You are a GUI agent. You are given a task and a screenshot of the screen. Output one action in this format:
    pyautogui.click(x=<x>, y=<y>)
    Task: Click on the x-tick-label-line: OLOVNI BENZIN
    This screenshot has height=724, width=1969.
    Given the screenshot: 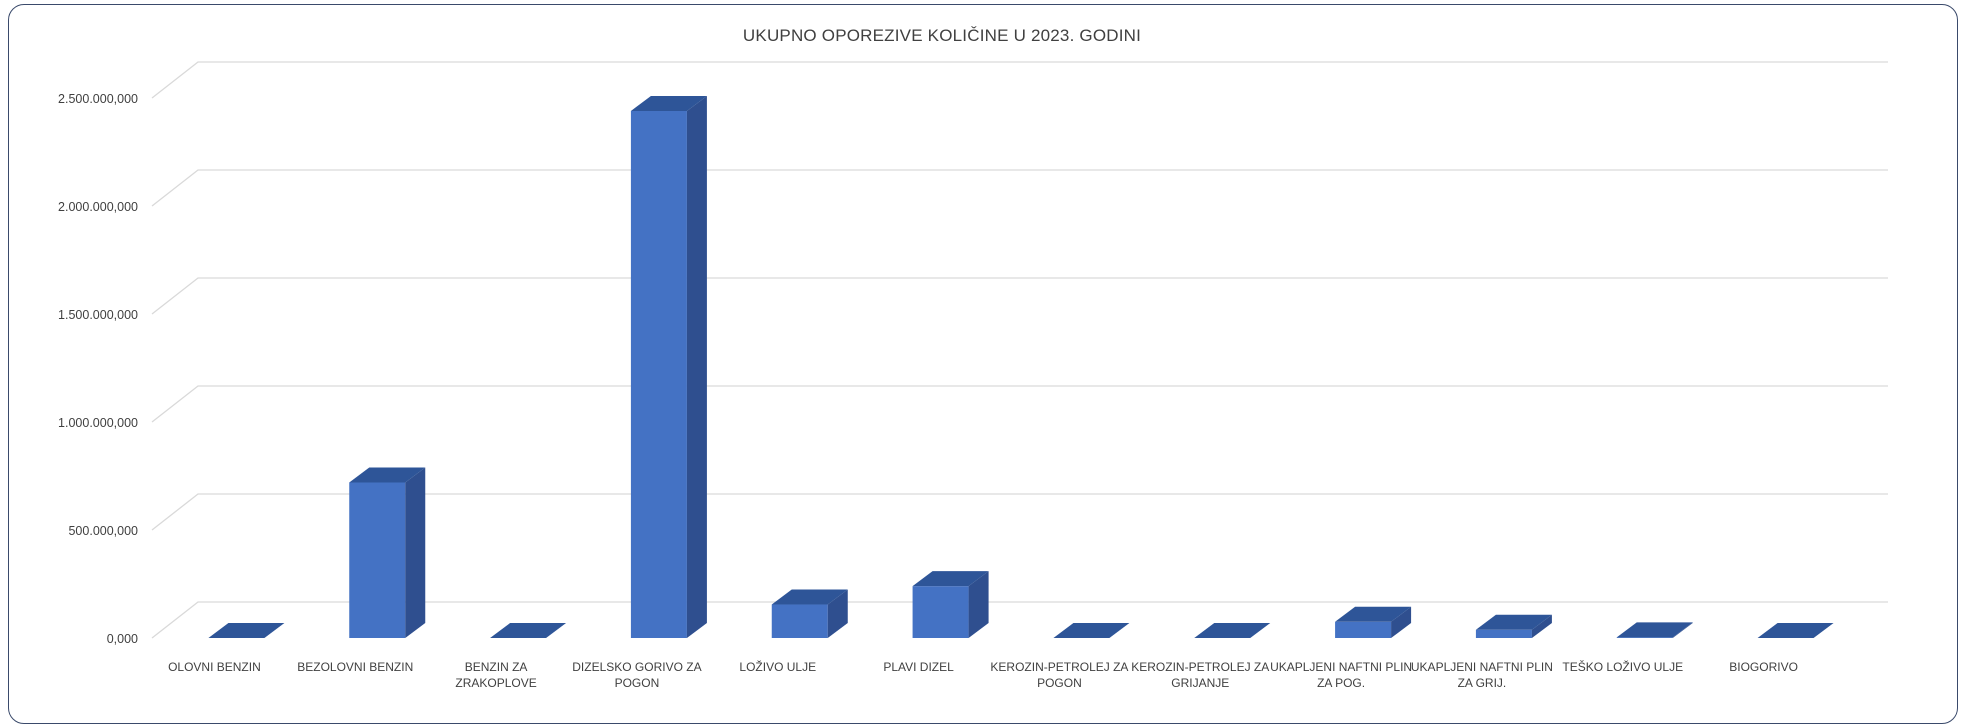 What is the action you would take?
    pyautogui.click(x=214, y=667)
    